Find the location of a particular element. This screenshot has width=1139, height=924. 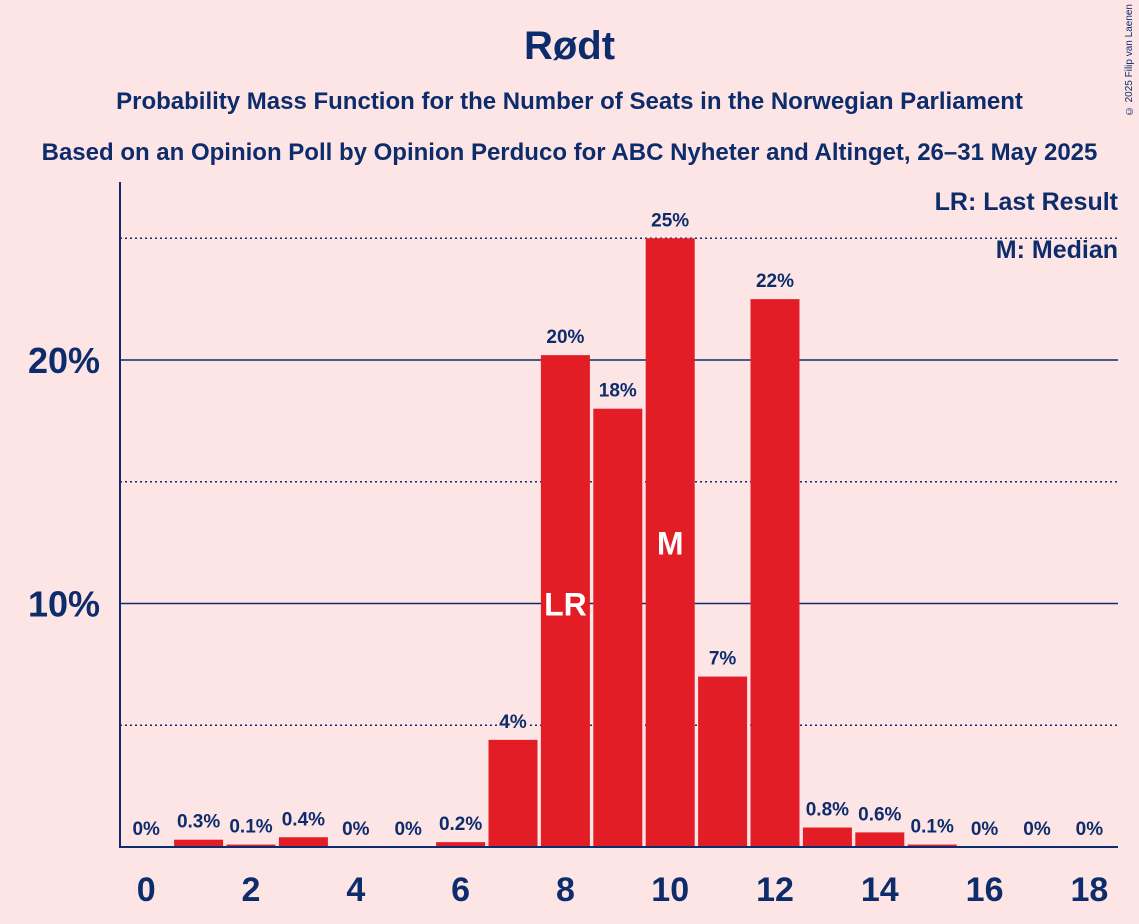

bar-value-label: 25% is located at coordinates (670, 220).